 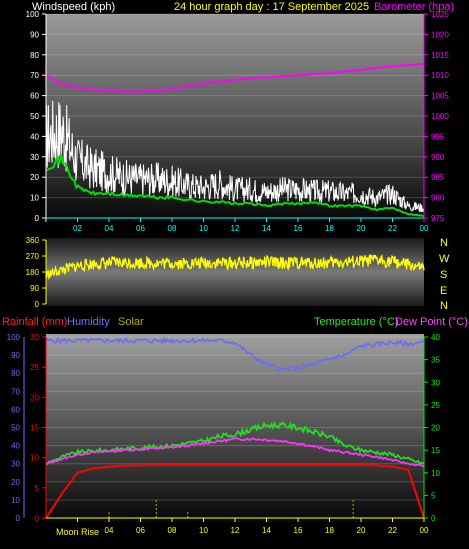 What do you see at coordinates (15, 464) in the screenshot?
I see `humidity-y-tick-label: 30` at bounding box center [15, 464].